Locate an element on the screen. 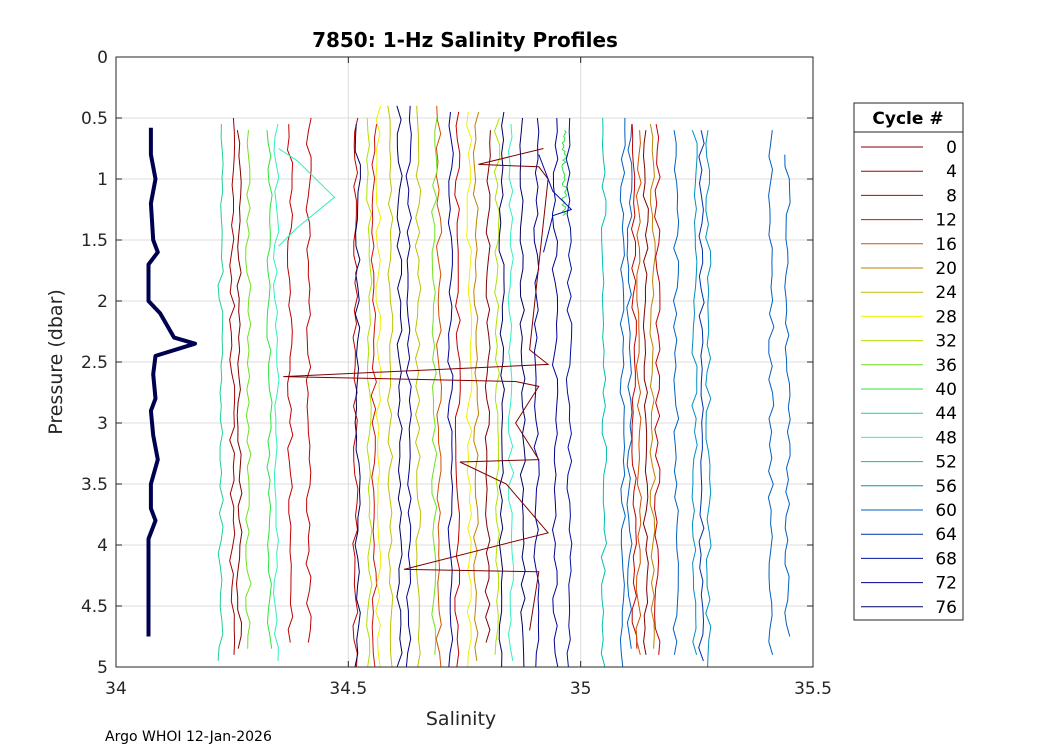 The image size is (1050, 750). y-tick-label: 5 is located at coordinates (102, 668).